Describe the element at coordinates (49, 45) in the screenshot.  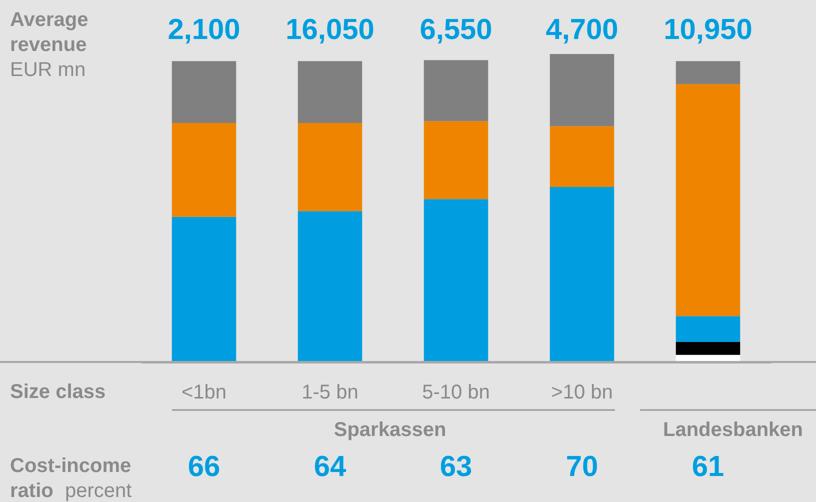
I see `y-axis-title: Average revenue EUR mn` at that location.